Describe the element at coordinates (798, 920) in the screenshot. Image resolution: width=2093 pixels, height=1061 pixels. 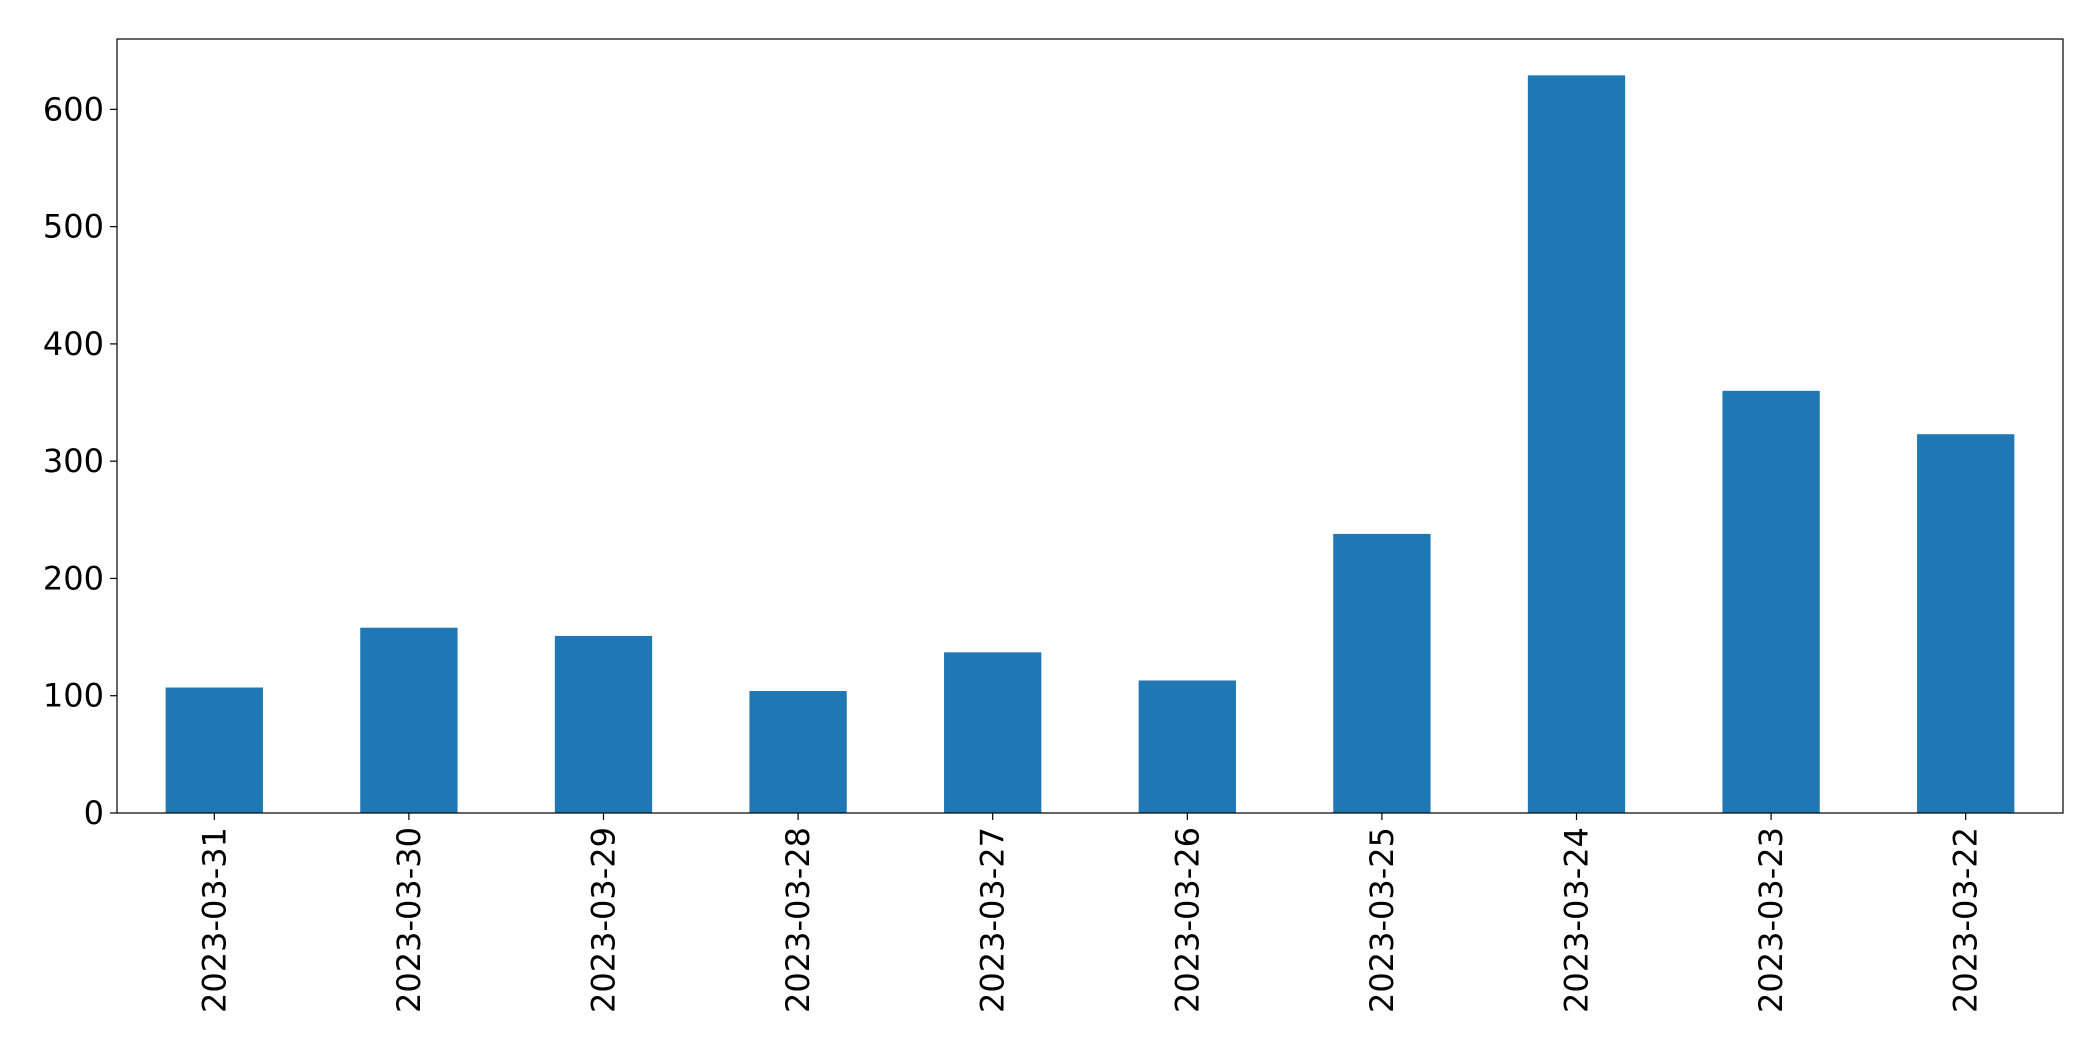
I see `x-tick-label: 2023-03-28` at that location.